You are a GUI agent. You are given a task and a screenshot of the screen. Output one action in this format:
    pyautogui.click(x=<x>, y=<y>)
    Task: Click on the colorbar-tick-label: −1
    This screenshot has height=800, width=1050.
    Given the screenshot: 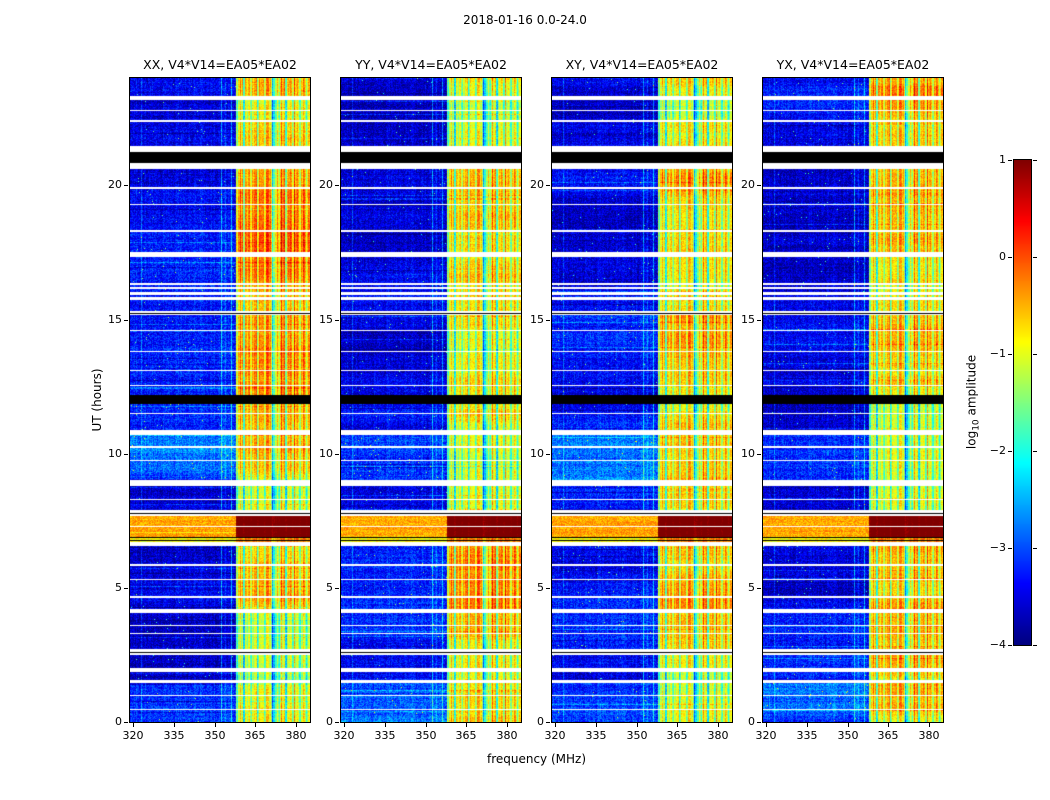 What is the action you would take?
    pyautogui.click(x=997, y=353)
    